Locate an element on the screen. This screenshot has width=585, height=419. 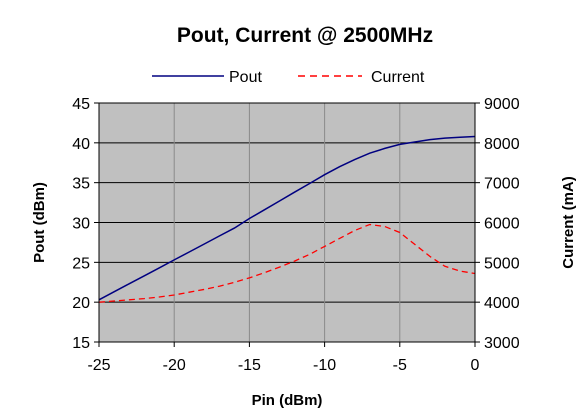
y-axis-title: Pout (dBm) is located at coordinates (39, 222).